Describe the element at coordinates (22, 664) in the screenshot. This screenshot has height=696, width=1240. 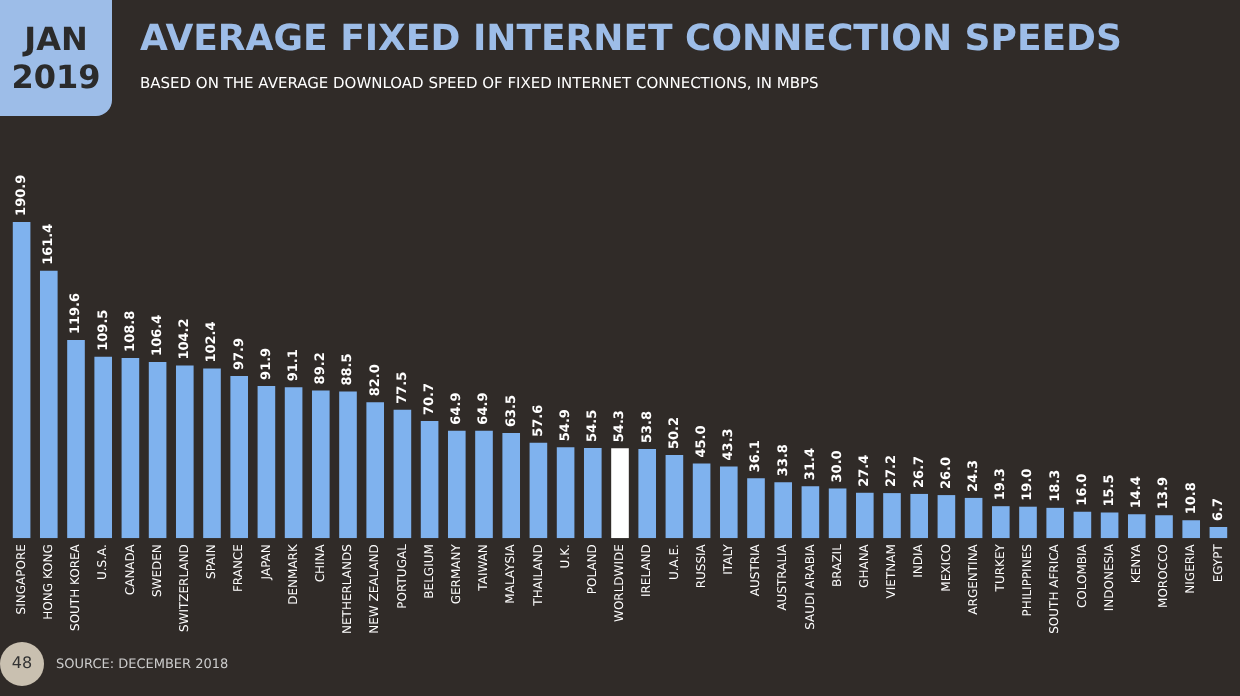
I see `text: 48` at that location.